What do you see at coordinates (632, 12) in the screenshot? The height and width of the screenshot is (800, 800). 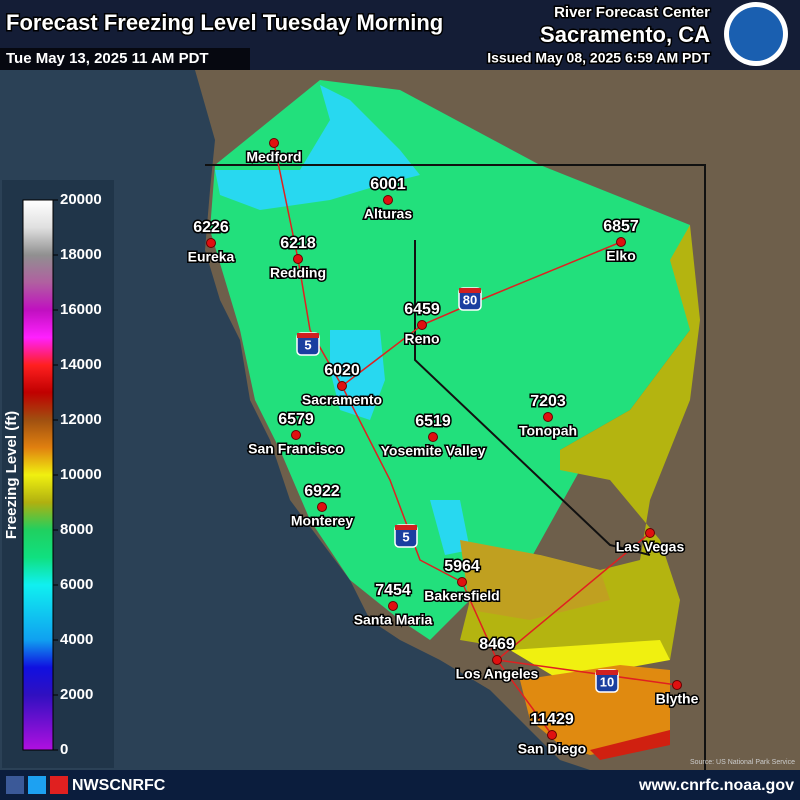 I see `office: River Forecast Center` at bounding box center [632, 12].